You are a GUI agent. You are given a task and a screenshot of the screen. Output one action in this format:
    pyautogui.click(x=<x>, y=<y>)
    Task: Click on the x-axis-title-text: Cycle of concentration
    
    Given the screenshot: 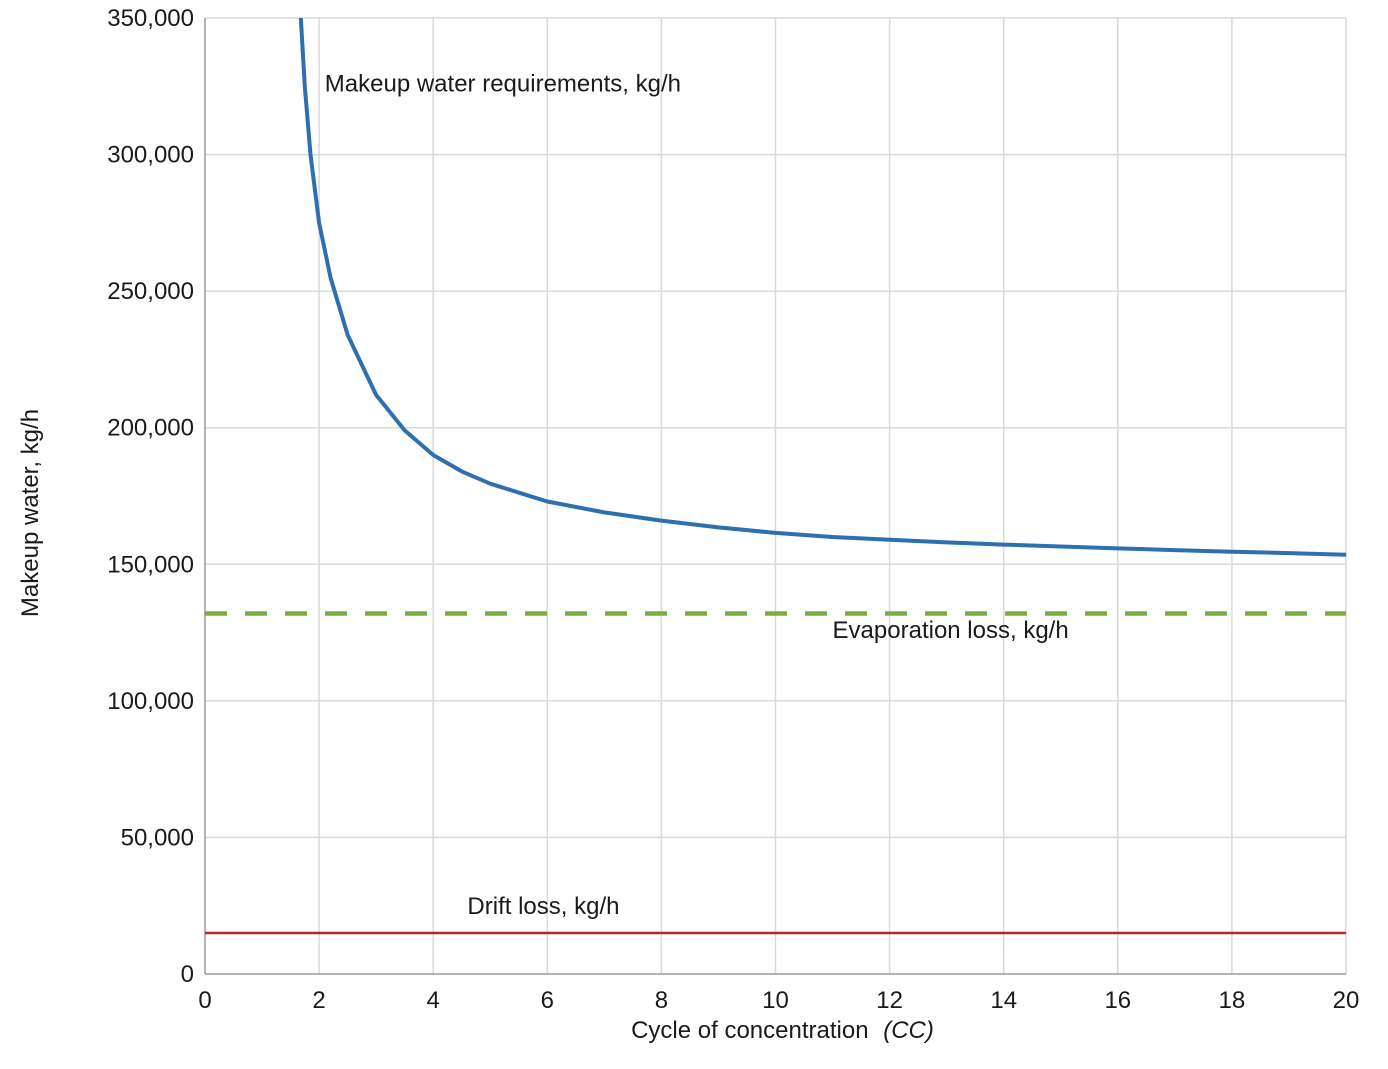 What is the action you would take?
    pyautogui.click(x=749, y=1030)
    